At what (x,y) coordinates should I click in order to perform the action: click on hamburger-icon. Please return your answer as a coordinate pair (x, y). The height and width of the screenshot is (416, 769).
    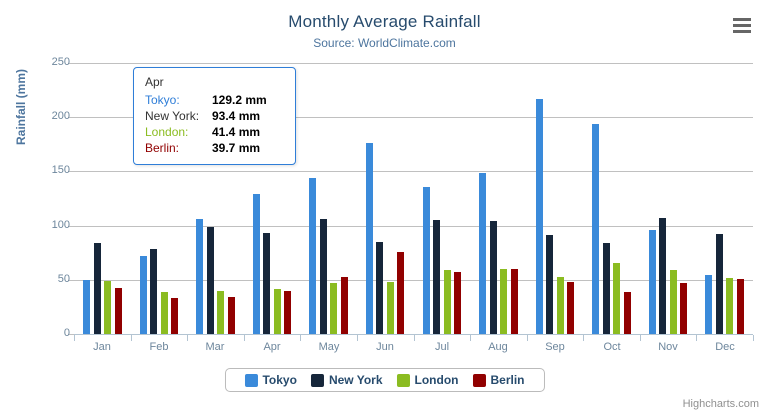
    Looking at the image, I should click on (742, 25).